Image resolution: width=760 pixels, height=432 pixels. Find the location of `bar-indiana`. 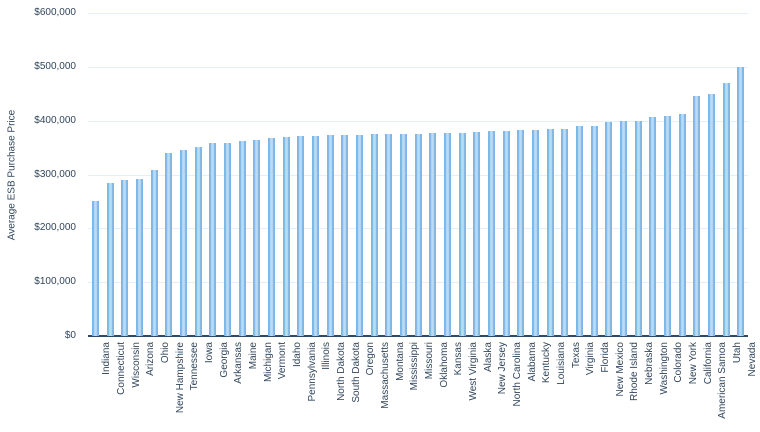

bar-indiana is located at coordinates (95, 268).